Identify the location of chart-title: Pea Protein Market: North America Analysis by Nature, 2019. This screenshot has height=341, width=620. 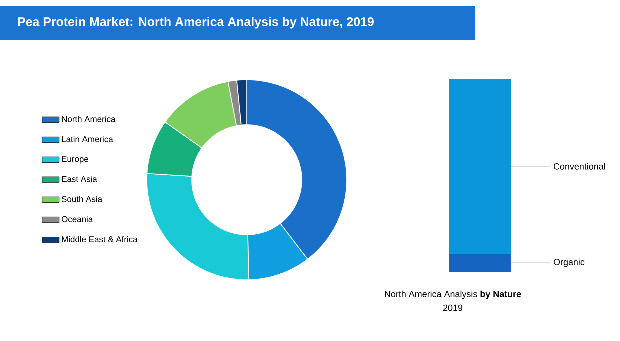
(196, 23).